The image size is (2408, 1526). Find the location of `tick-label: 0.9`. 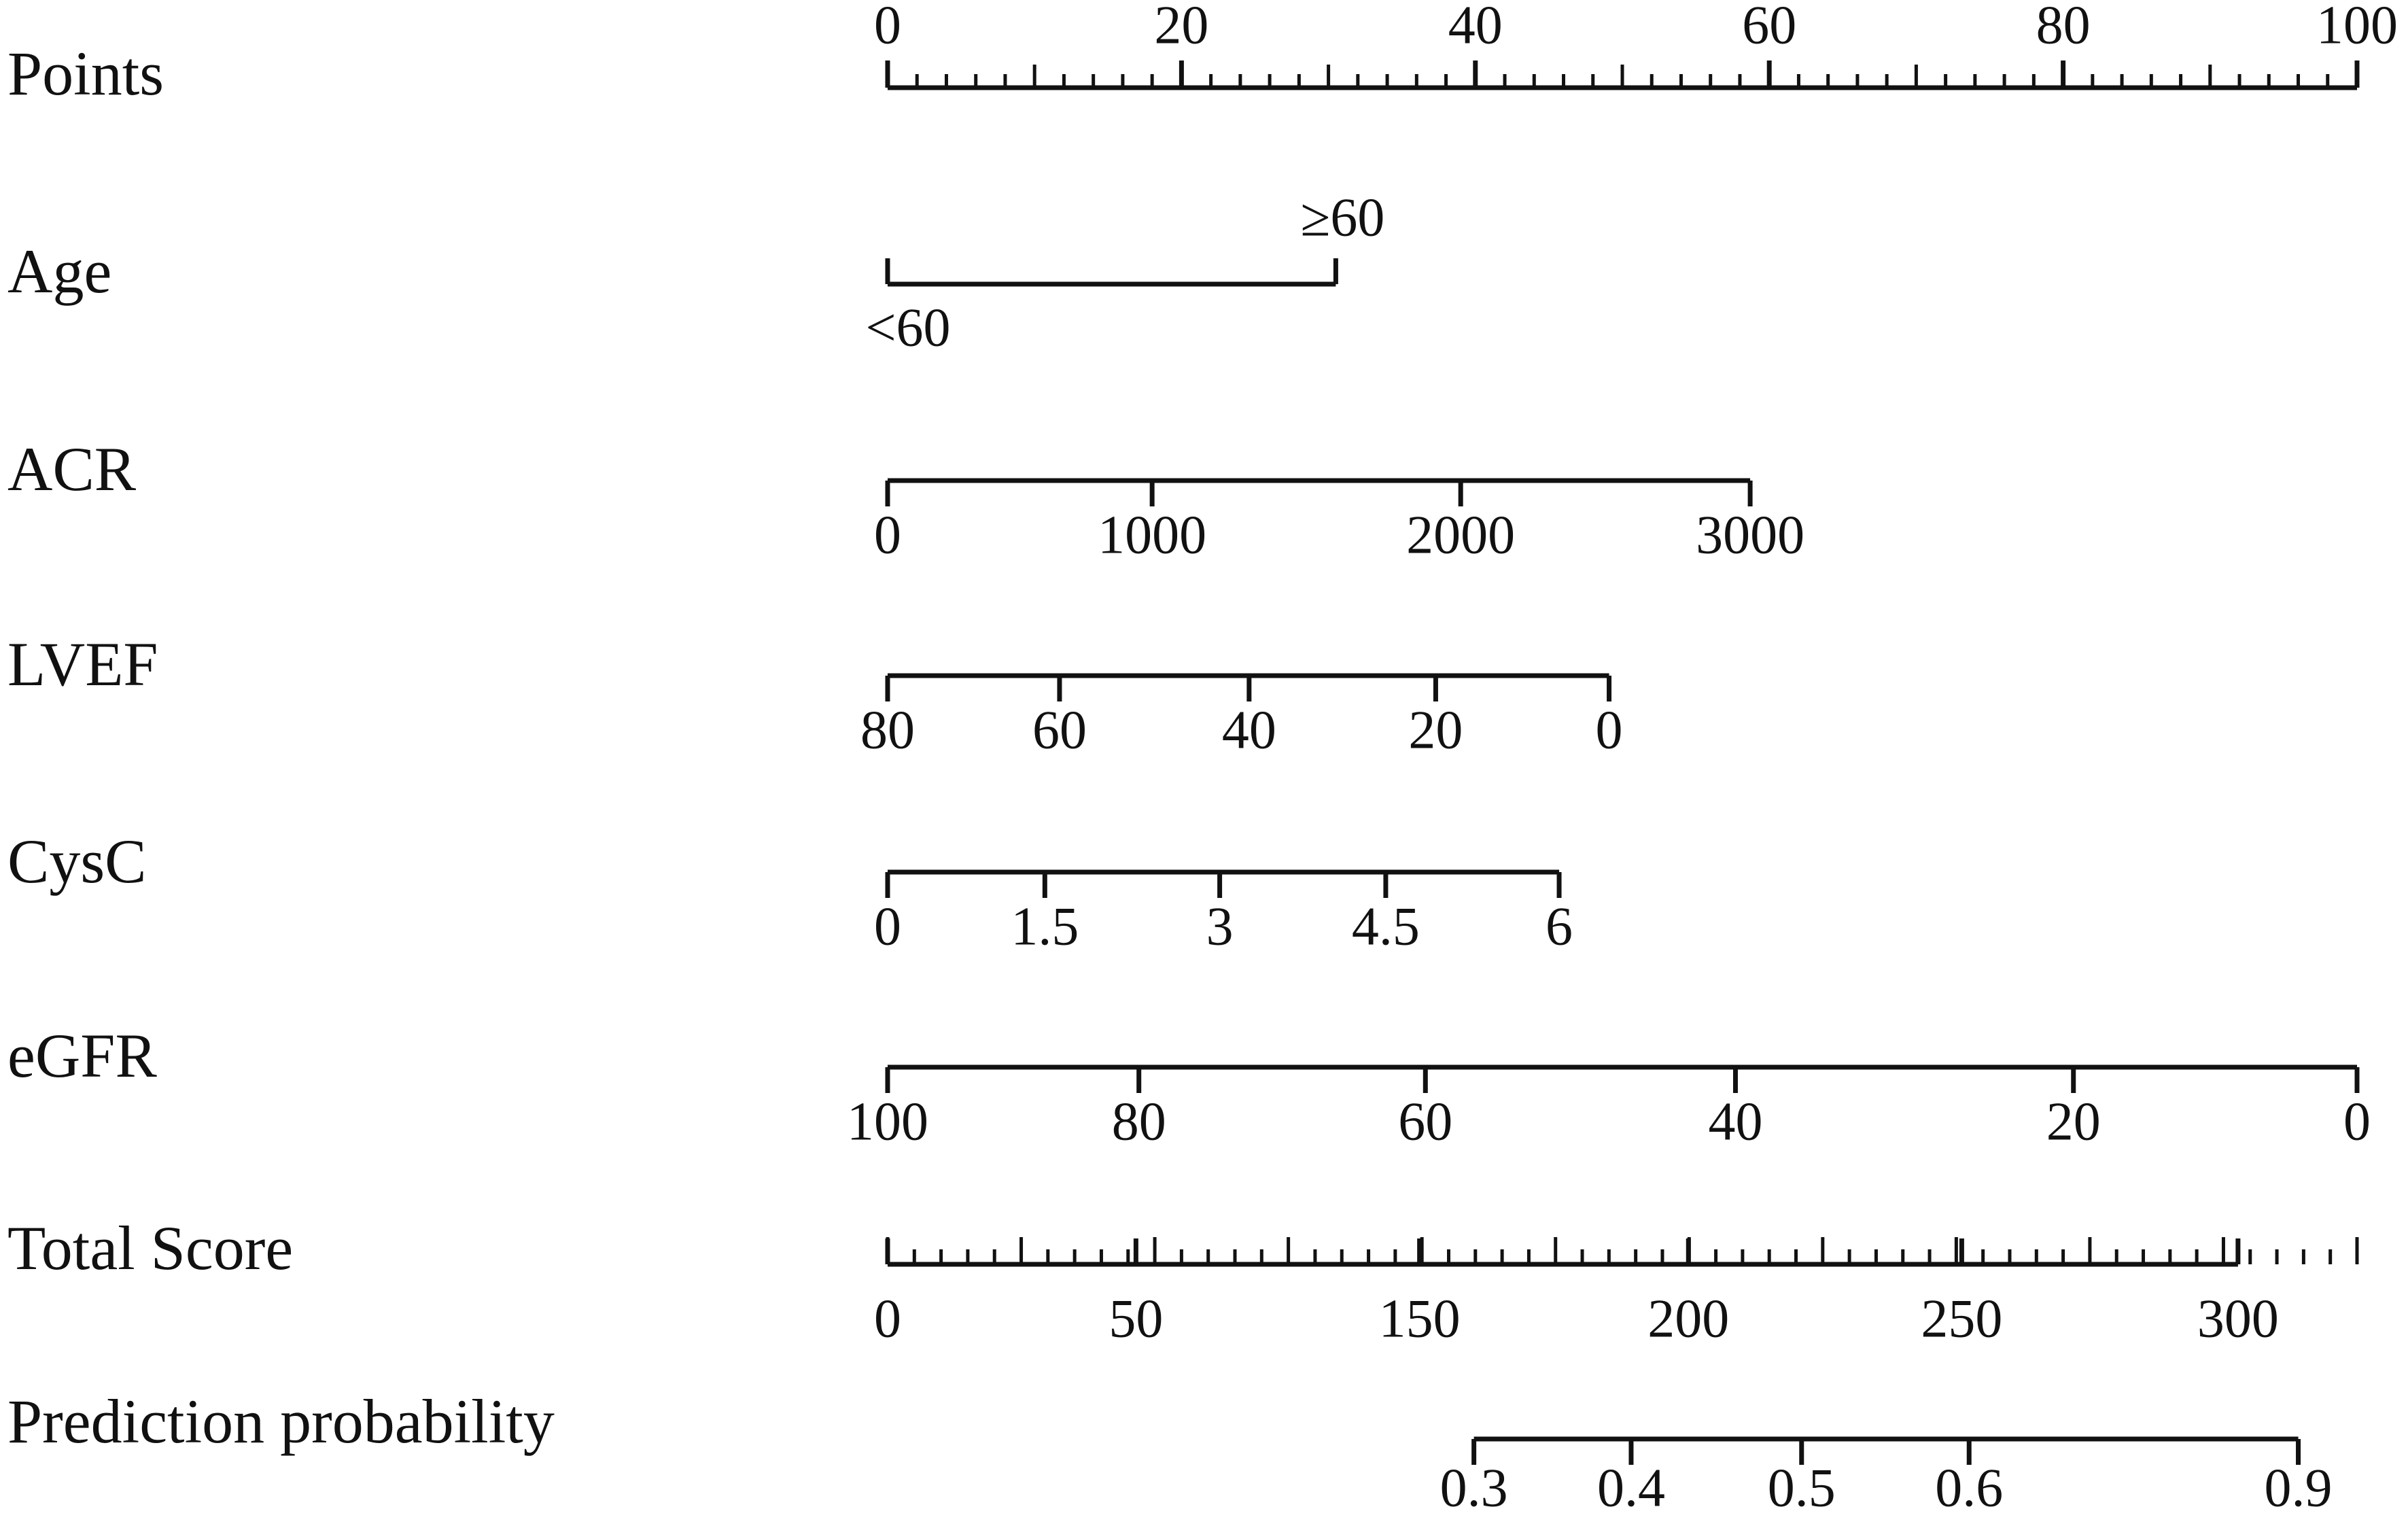

tick-label: 0.9 is located at coordinates (2299, 1488).